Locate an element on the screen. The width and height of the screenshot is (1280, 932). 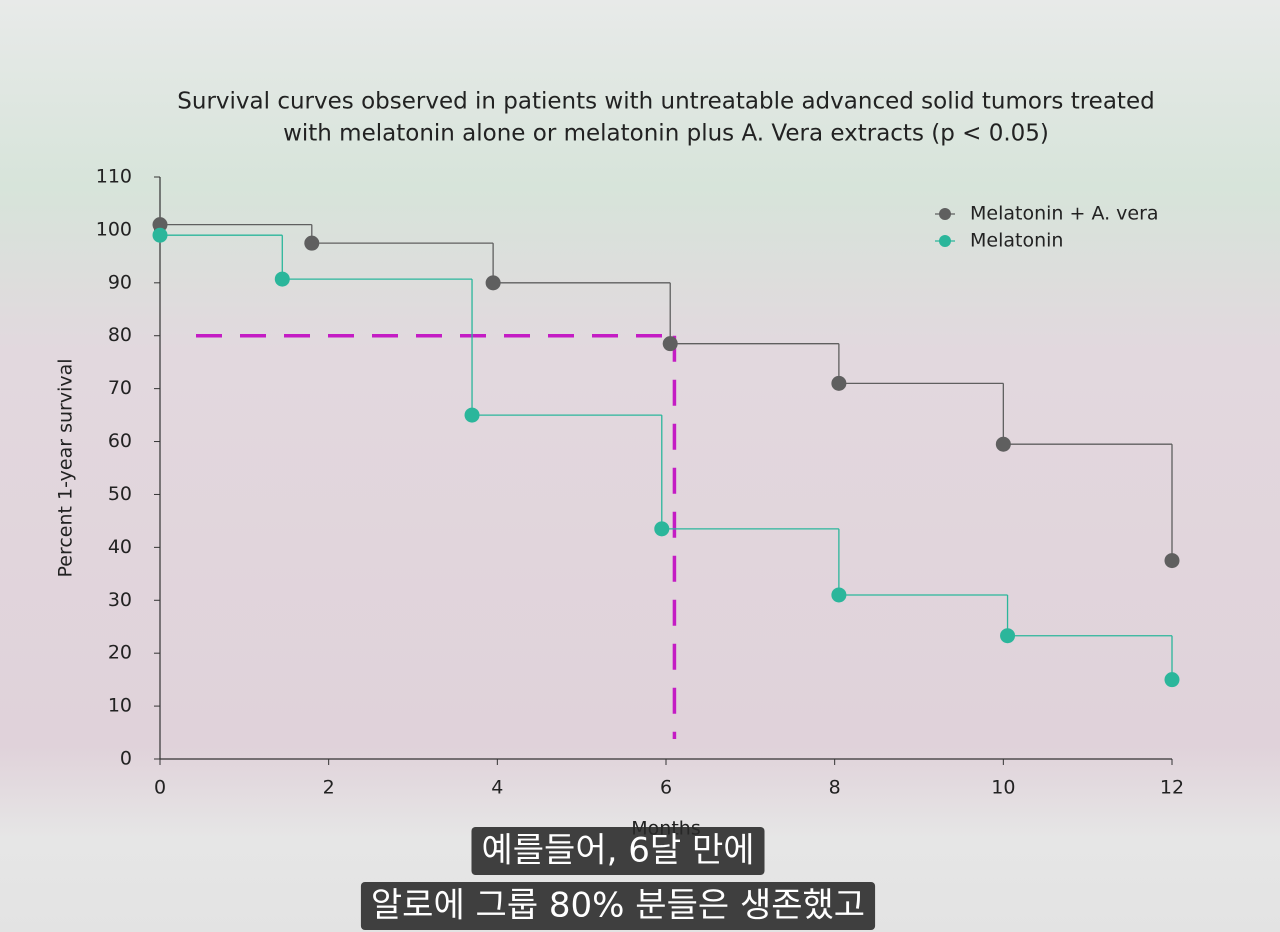
x-tick-label: 4 is located at coordinates (497, 788).